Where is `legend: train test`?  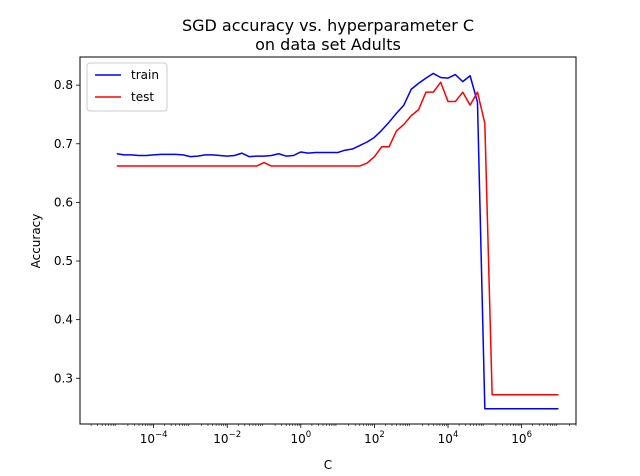
legend: train test is located at coordinates (127, 87).